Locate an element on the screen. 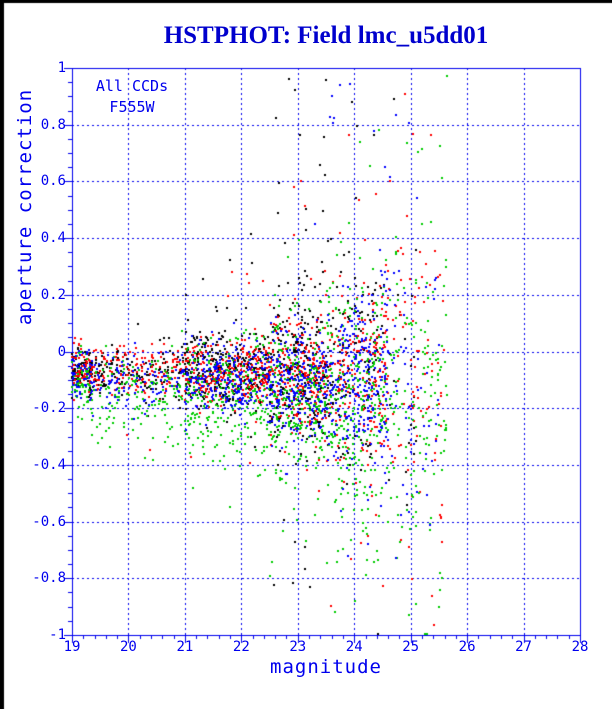 This screenshot has width=612, height=709. x-tick-label: 27 is located at coordinates (523, 647).